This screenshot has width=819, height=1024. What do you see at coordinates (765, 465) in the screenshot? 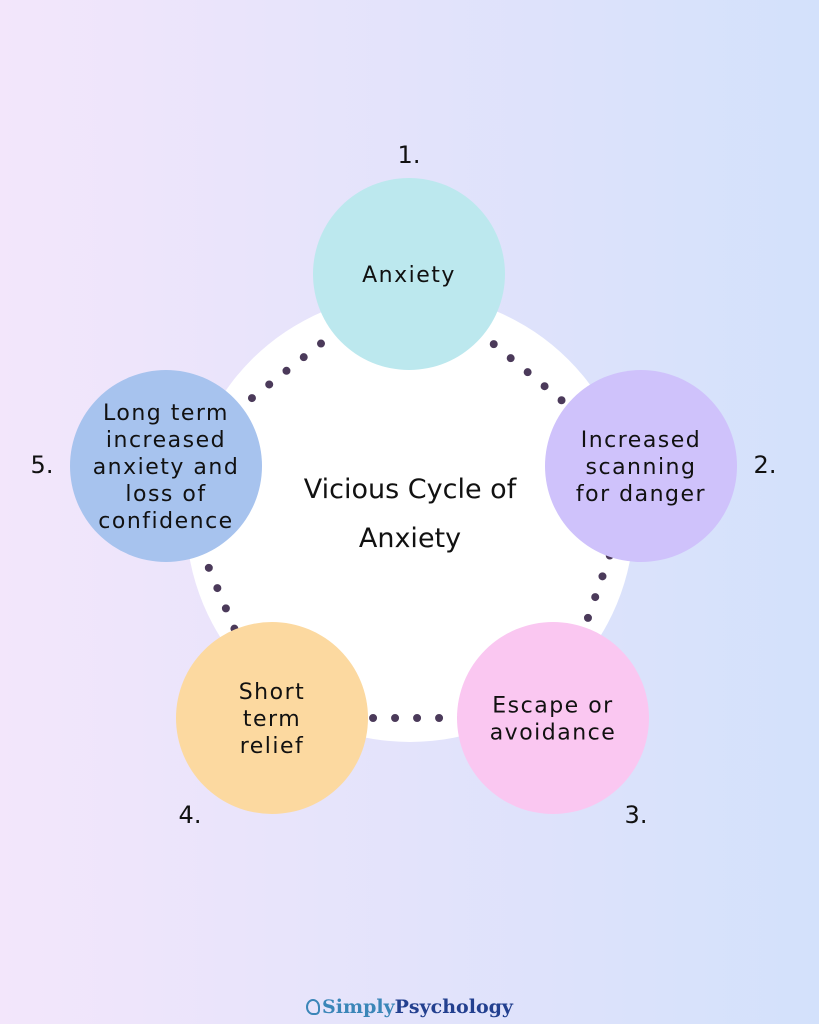
I see `node-number: 2.` at bounding box center [765, 465].